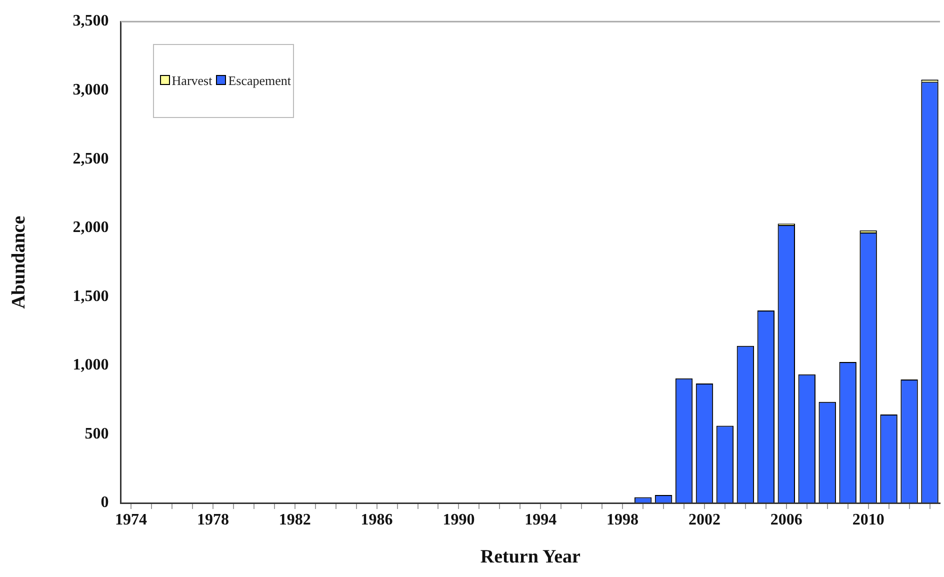 This screenshot has height=577, width=944. What do you see at coordinates (192, 80) in the screenshot?
I see `legend-label: Harvest` at bounding box center [192, 80].